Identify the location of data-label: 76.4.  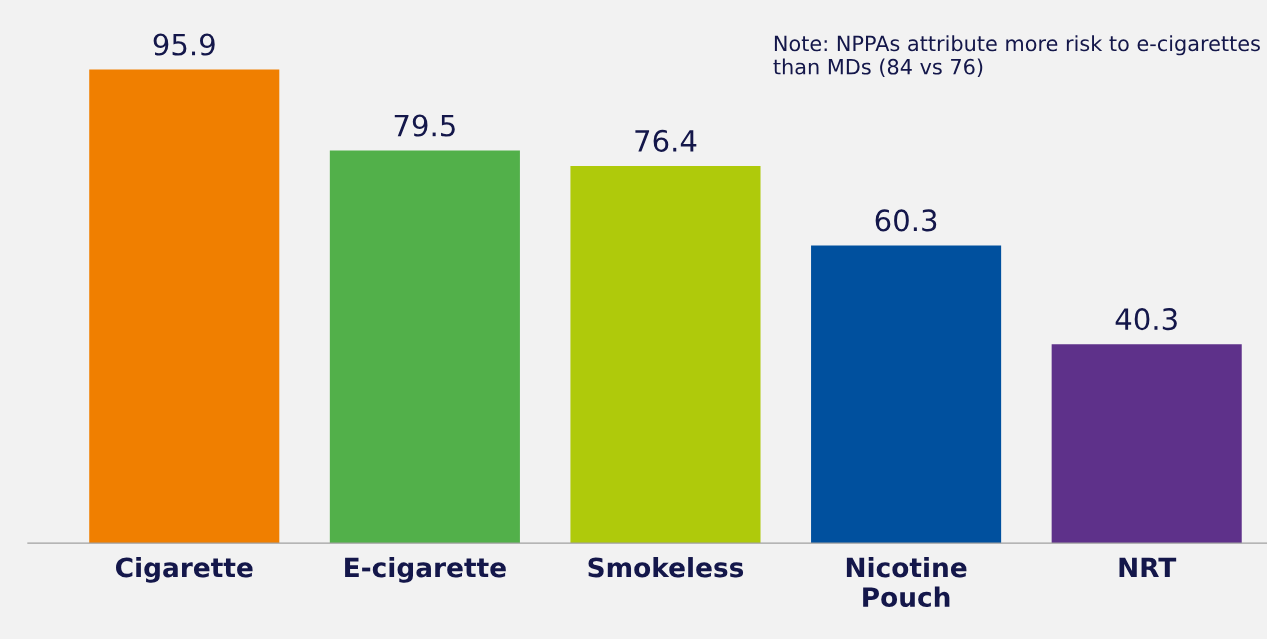
(666, 140).